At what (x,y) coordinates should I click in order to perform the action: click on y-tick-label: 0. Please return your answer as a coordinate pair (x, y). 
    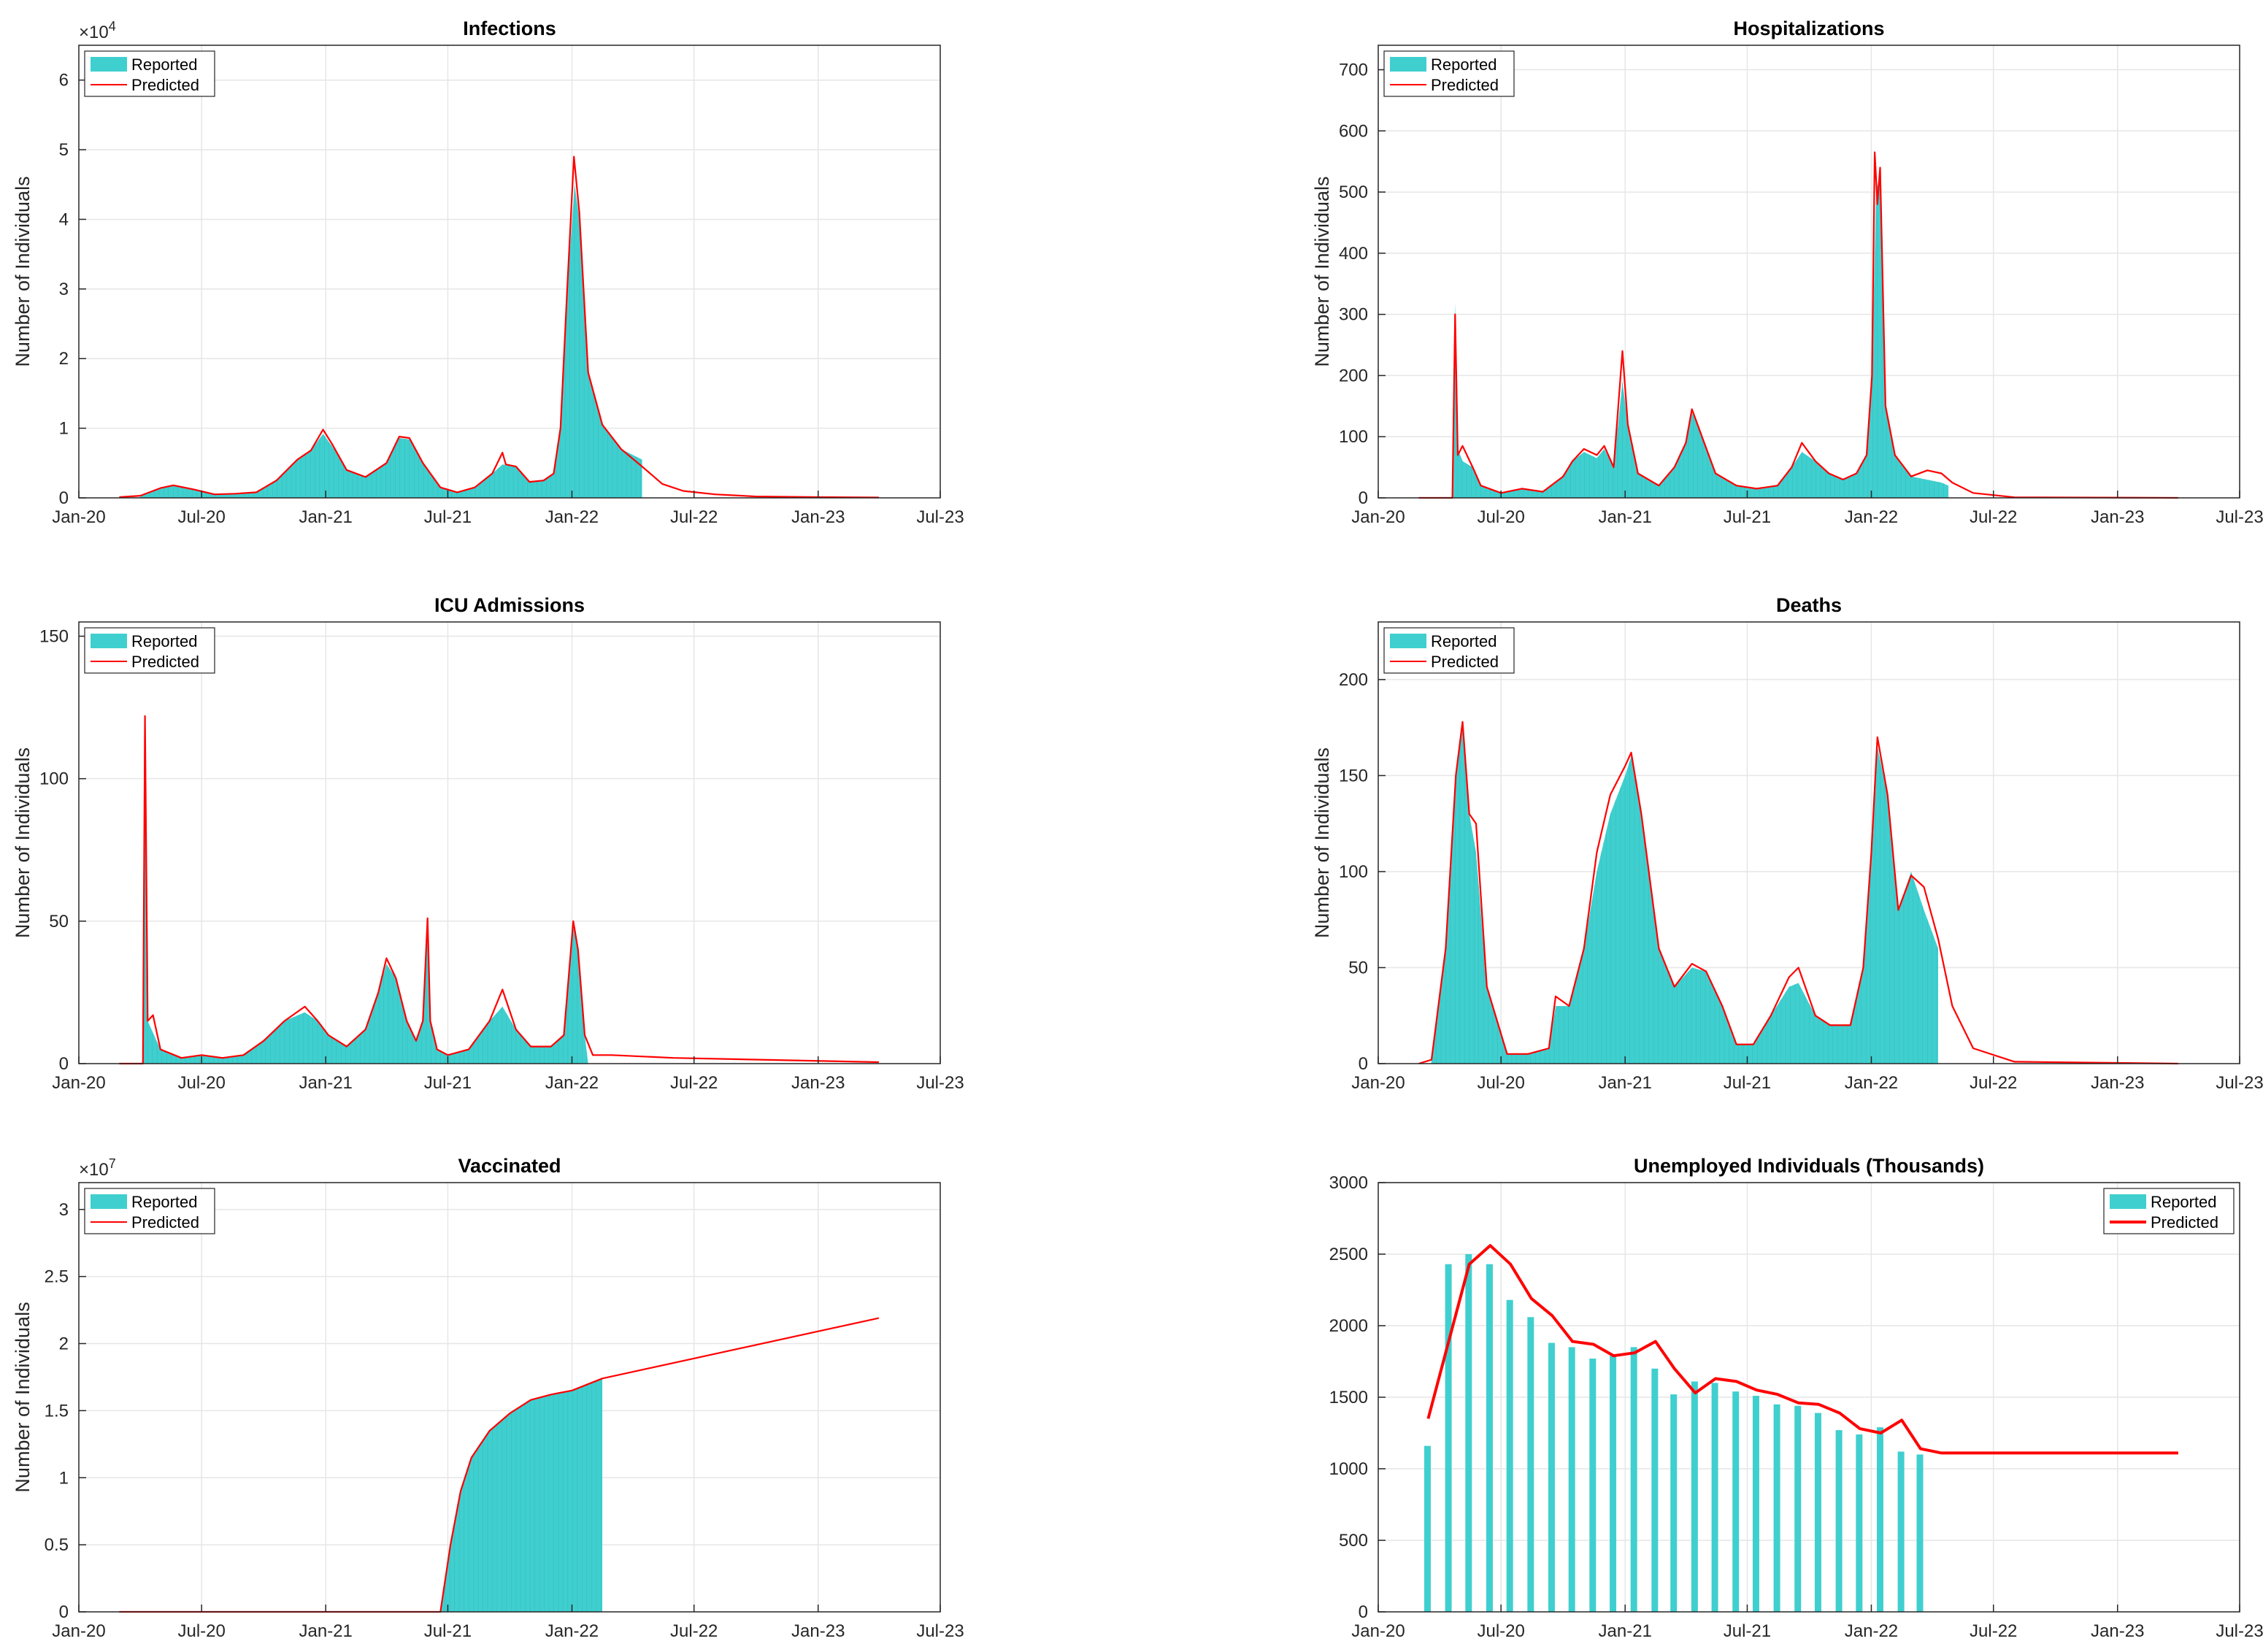
    Looking at the image, I should click on (1363, 1064).